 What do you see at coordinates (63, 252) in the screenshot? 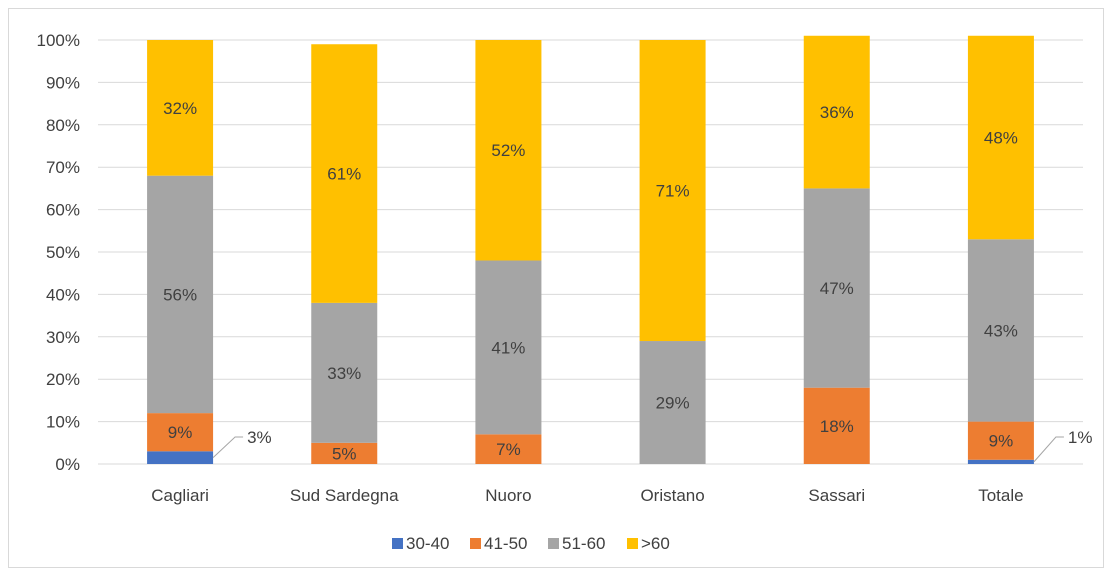
I see `y-tick-label: 50%` at bounding box center [63, 252].